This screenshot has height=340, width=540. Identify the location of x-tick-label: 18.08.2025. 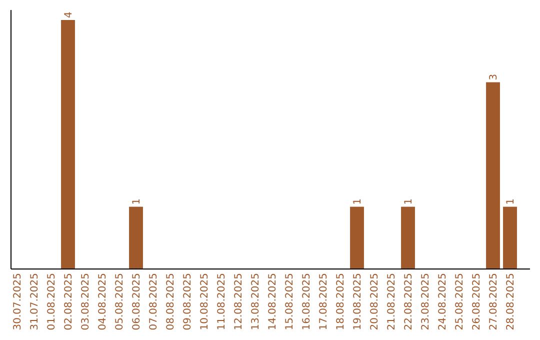
(341, 301).